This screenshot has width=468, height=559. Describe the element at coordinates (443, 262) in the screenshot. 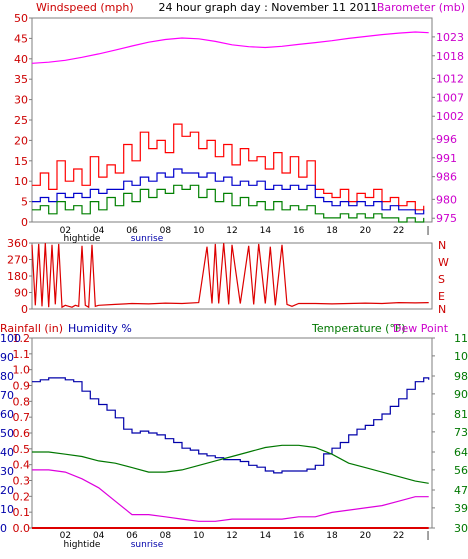

I see `compass-label: W` at that location.